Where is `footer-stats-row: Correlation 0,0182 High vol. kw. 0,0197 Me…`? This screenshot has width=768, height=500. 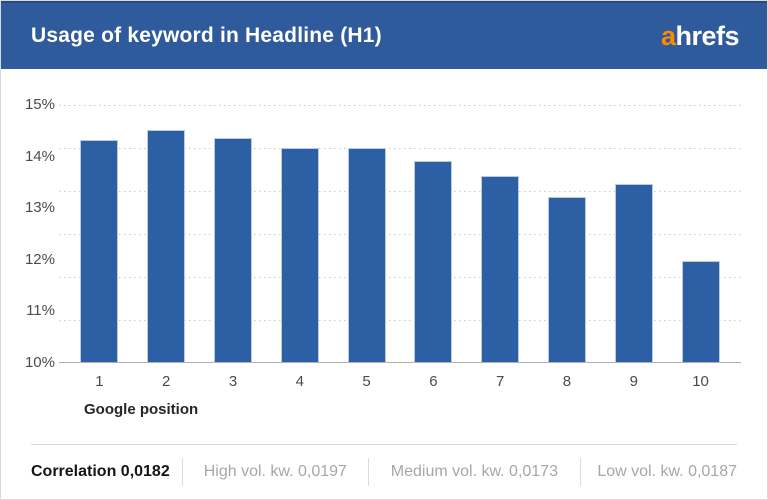 footer-stats-row: Correlation 0,0182 High vol. kw. 0,0197 Me… is located at coordinates (384, 472).